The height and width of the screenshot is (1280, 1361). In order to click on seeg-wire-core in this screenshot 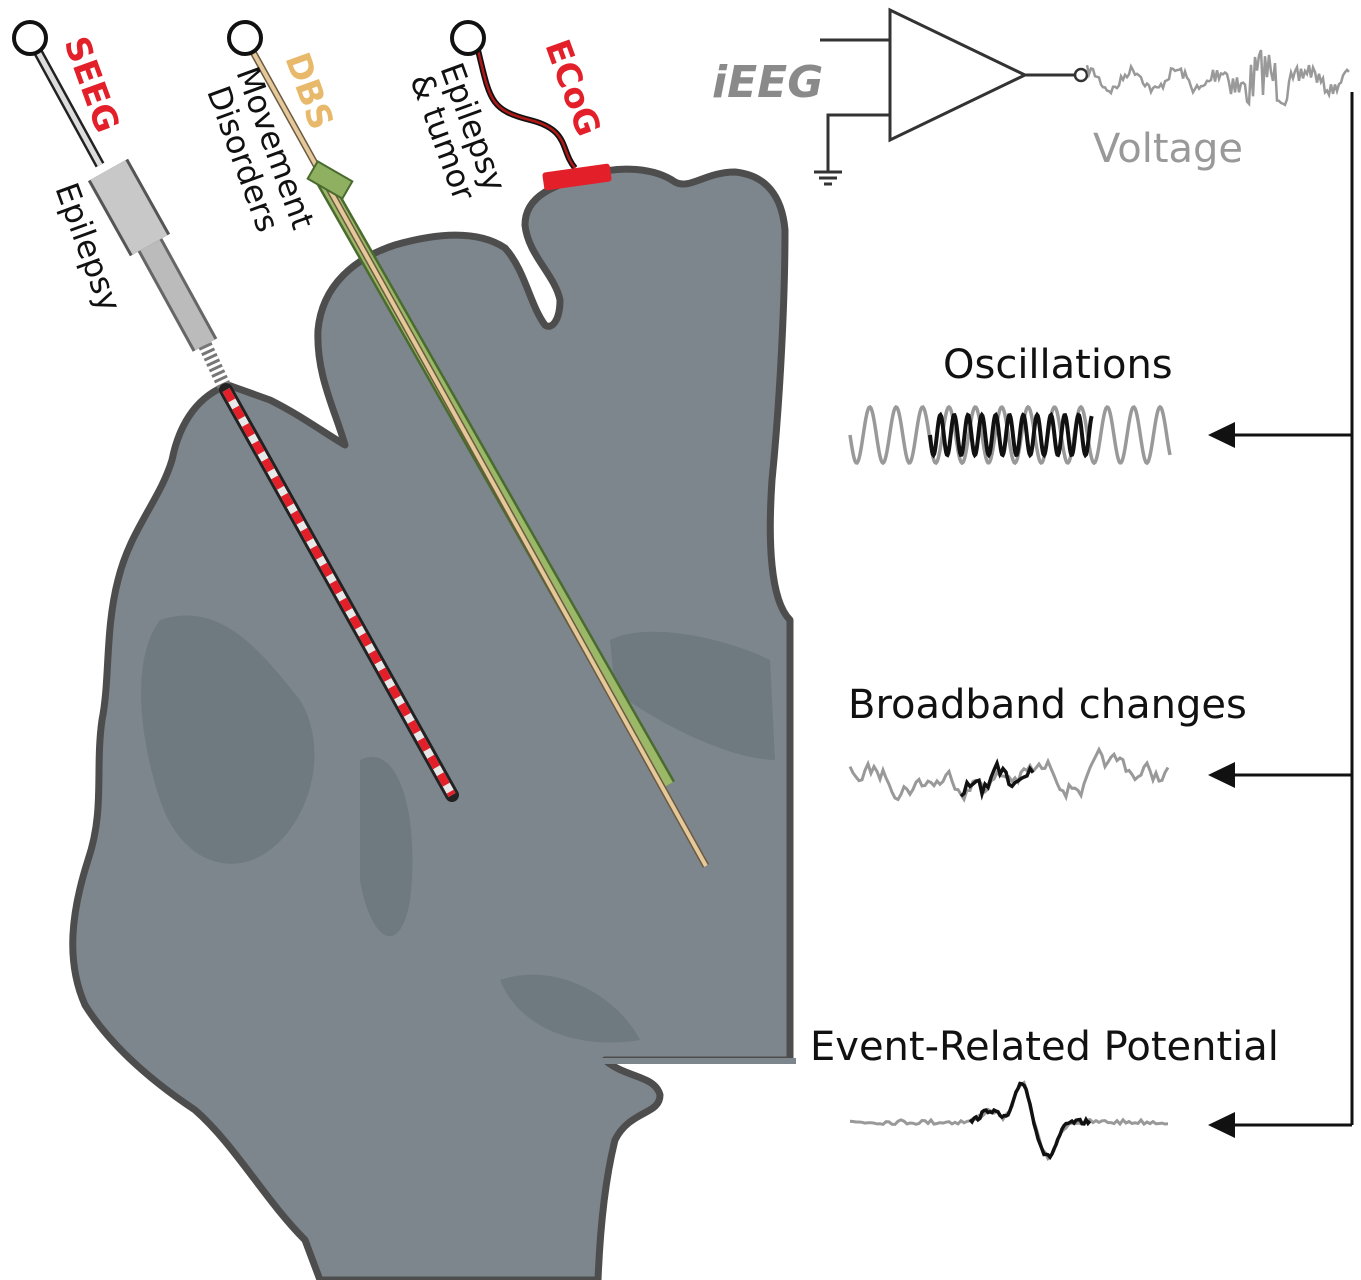, I will do `click(69, 108)`.